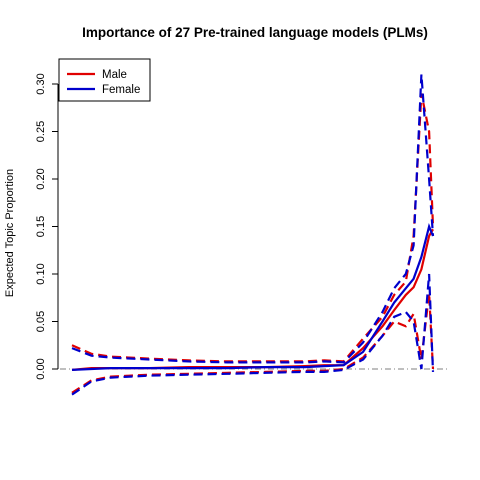  I want to click on legend-label-female: Female, so click(121, 90).